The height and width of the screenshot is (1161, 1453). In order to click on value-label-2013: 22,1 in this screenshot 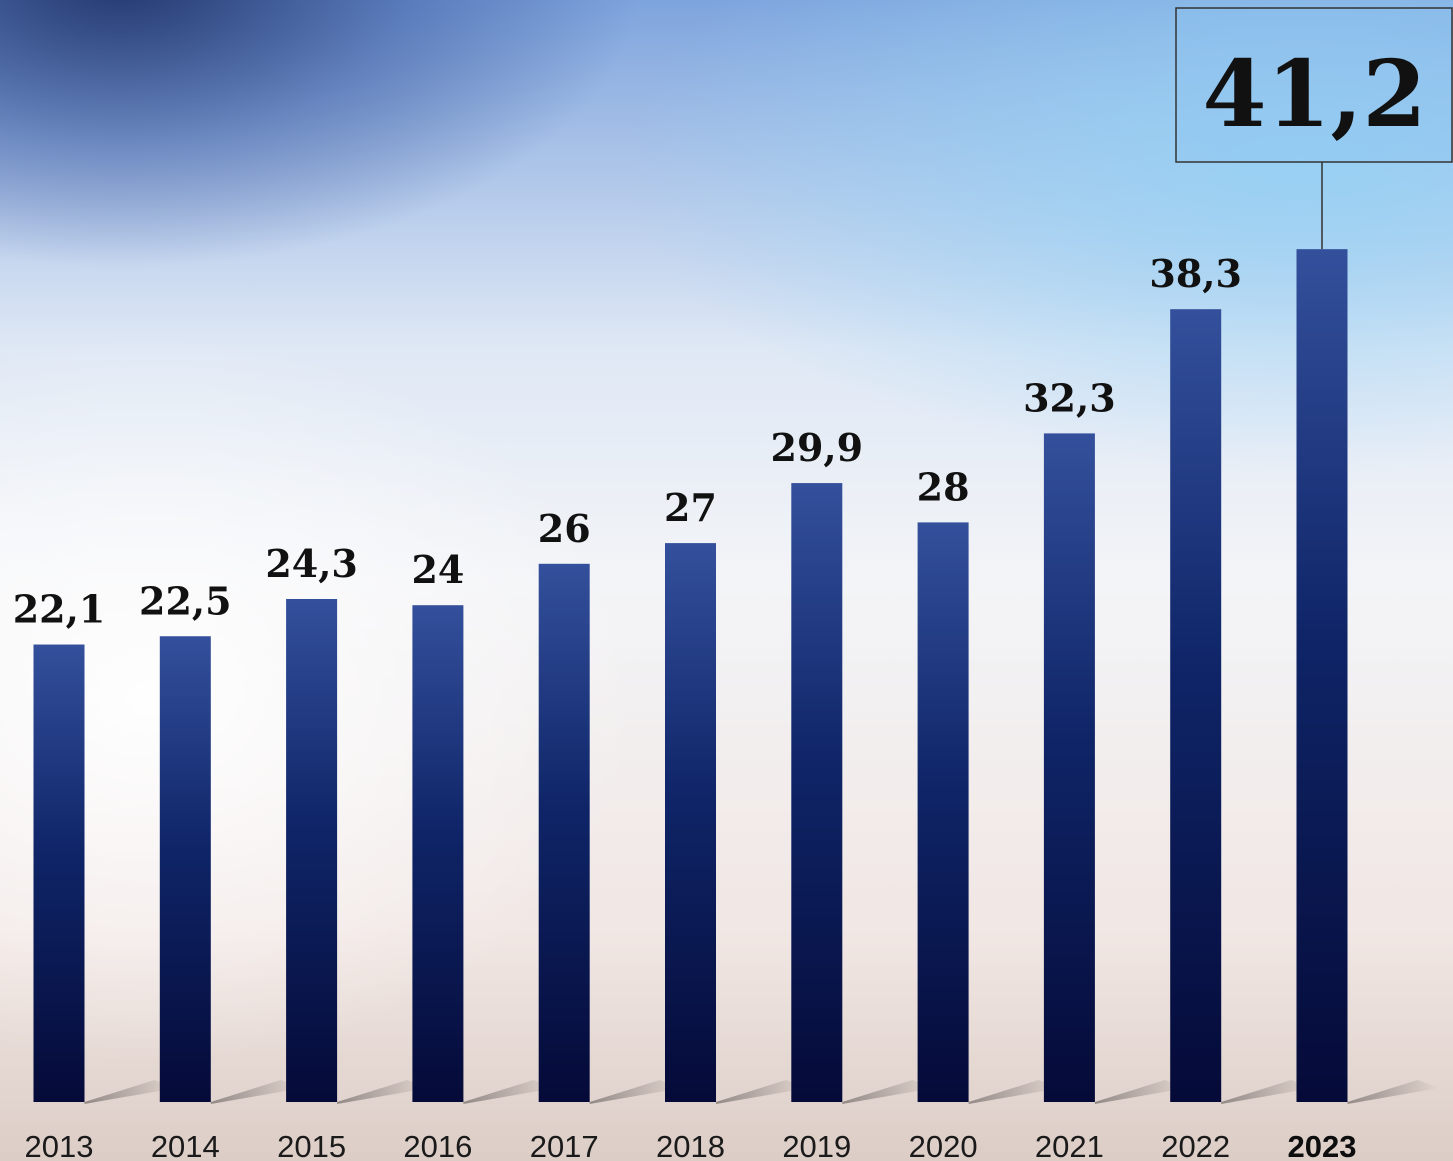, I will do `click(59, 609)`.